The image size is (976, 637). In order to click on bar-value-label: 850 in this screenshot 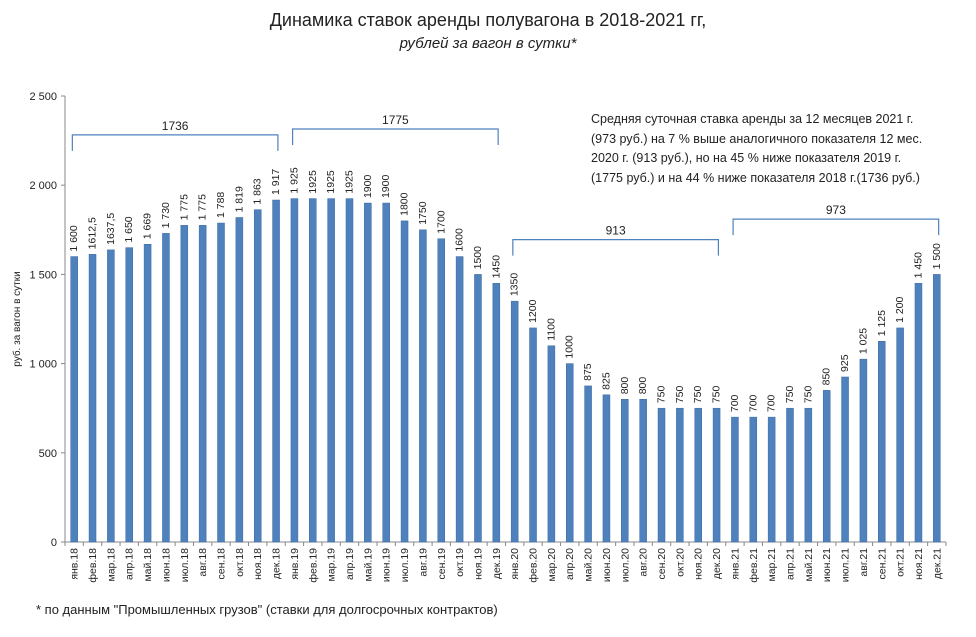, I will do `click(827, 377)`.